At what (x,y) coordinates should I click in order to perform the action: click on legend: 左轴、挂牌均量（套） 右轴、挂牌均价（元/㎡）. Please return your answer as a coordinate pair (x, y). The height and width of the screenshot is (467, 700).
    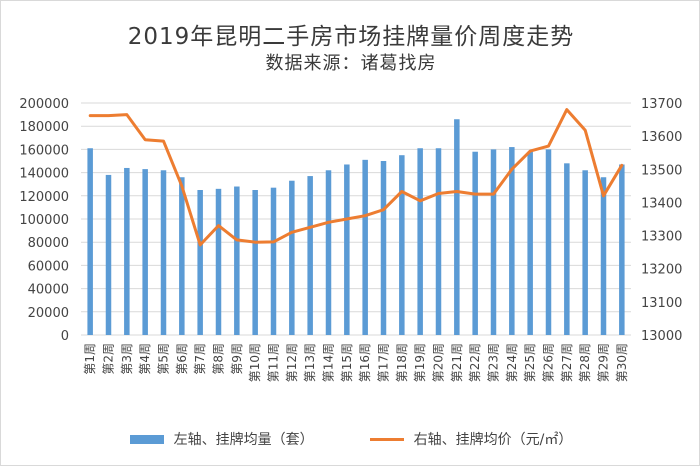
    Looking at the image, I should click on (350, 439).